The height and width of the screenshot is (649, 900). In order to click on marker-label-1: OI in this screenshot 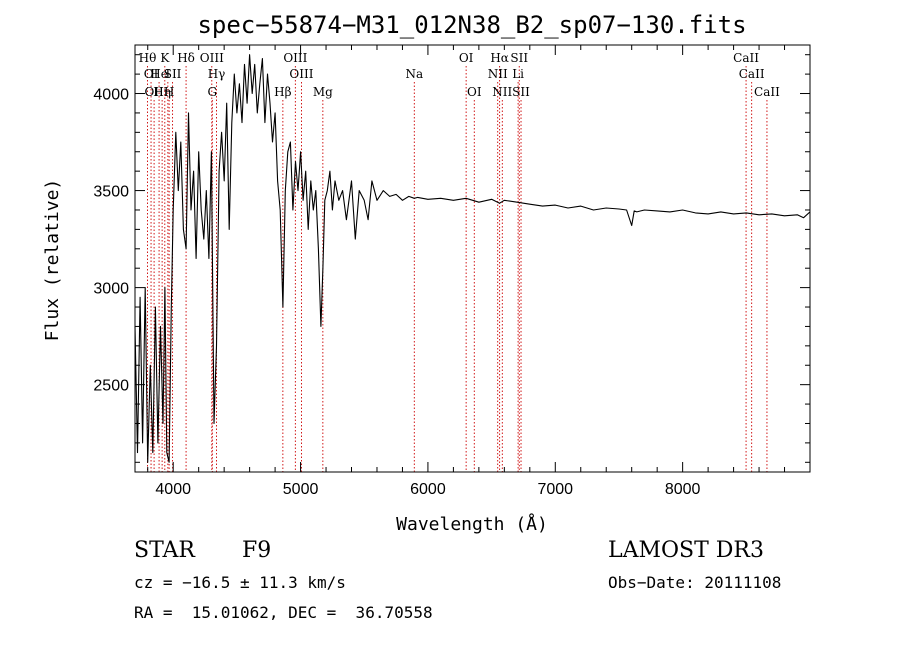, I will do `click(151, 74)`.